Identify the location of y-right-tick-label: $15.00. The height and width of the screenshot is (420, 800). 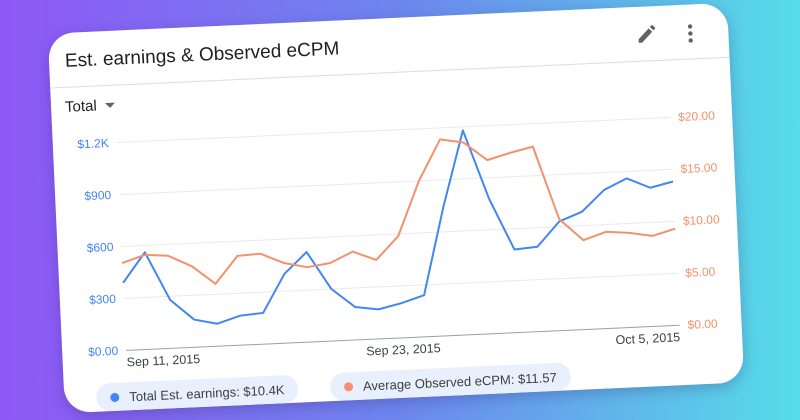
(699, 168).